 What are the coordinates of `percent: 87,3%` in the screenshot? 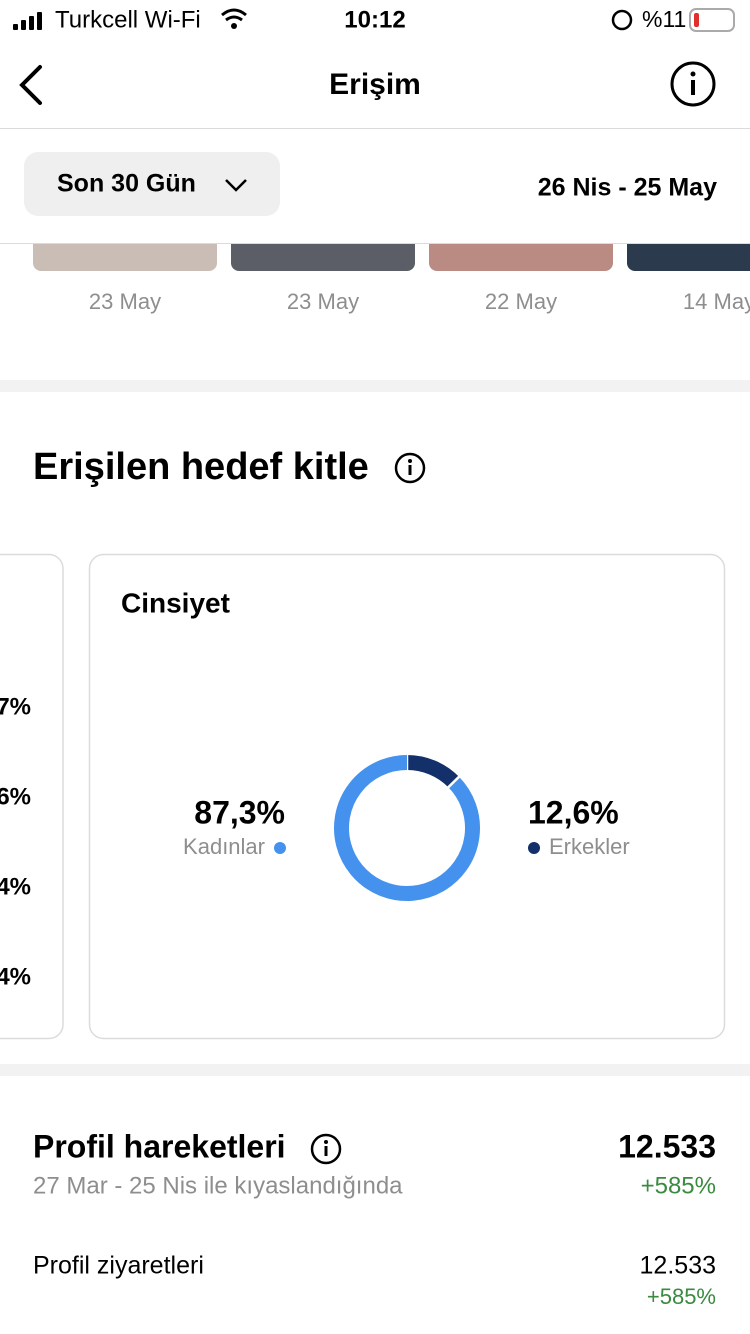 It's located at (239, 812).